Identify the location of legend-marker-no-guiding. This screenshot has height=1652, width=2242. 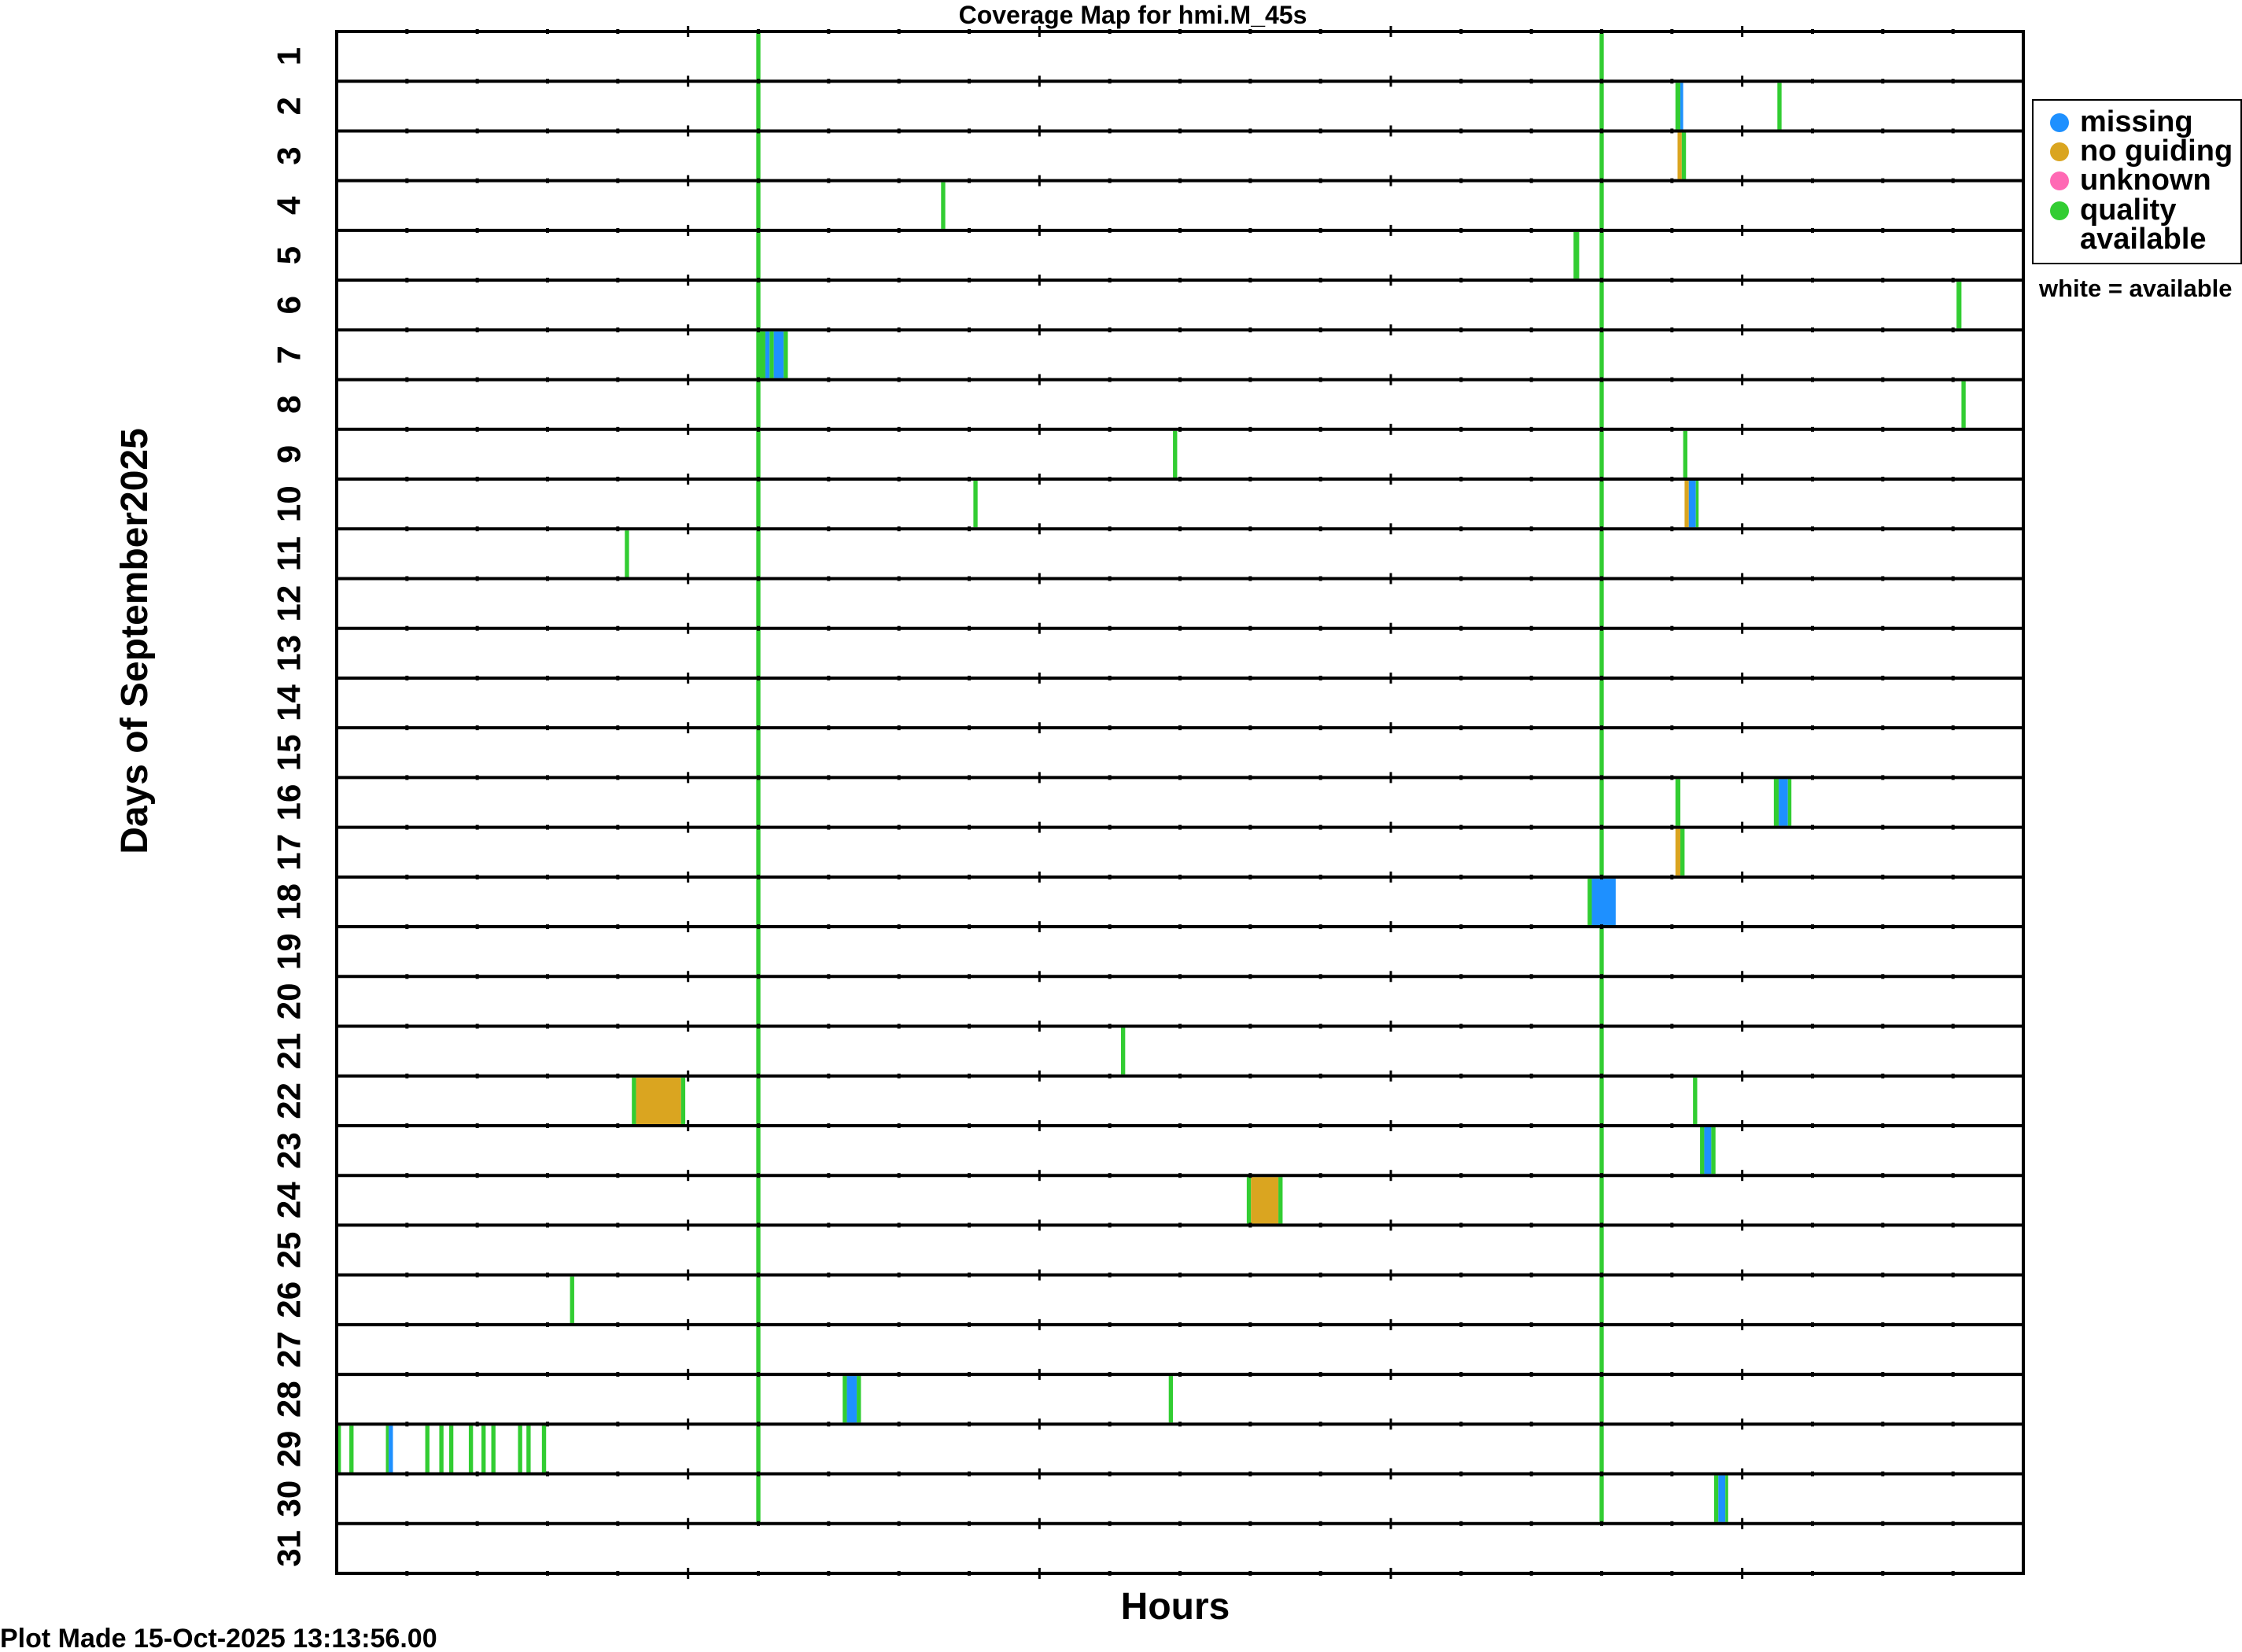
(2059, 151).